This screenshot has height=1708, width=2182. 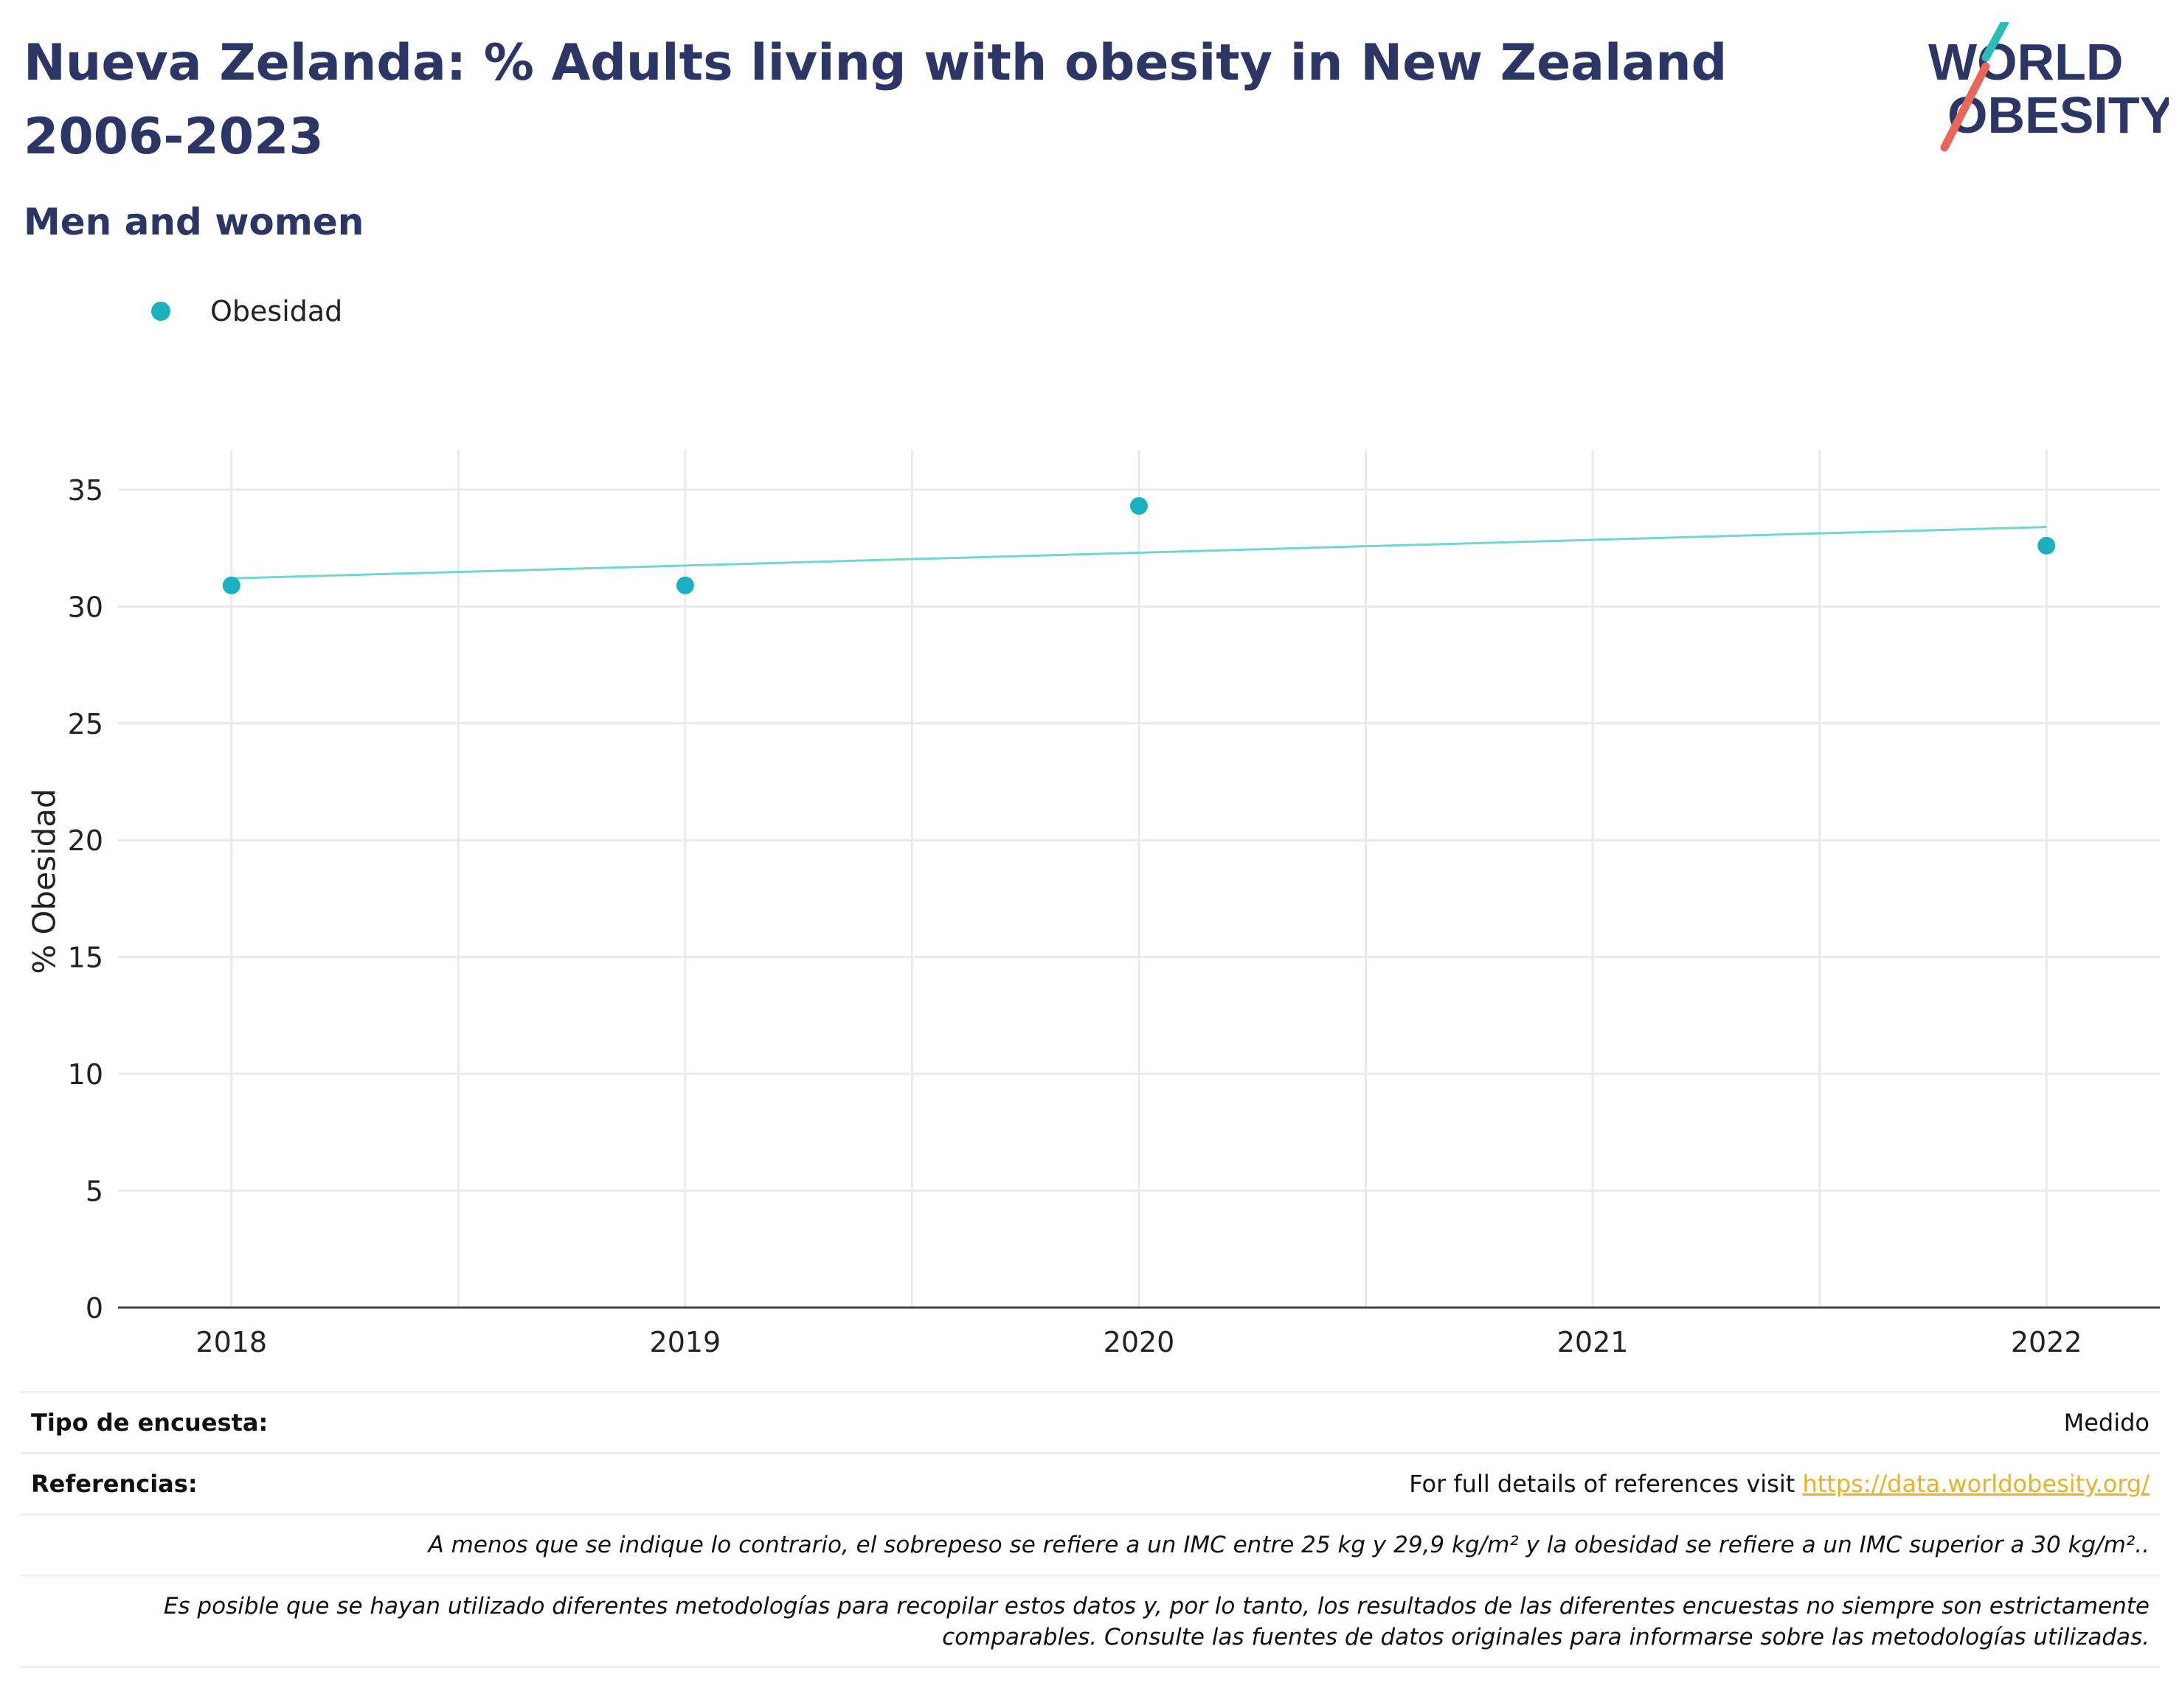 What do you see at coordinates (85, 958) in the screenshot?
I see `y-tick-label: 15` at bounding box center [85, 958].